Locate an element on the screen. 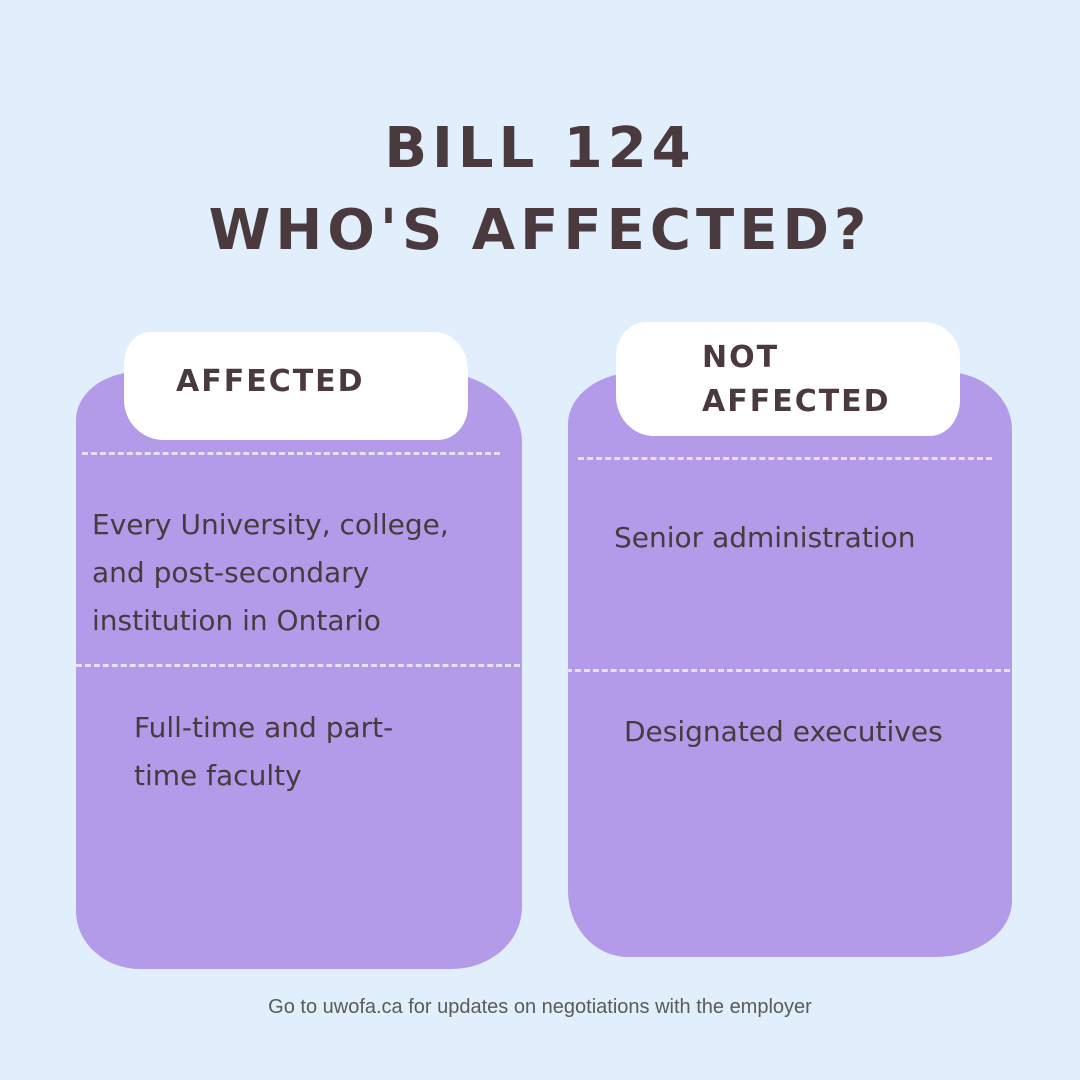  not-affected-divider-top is located at coordinates (785, 458).